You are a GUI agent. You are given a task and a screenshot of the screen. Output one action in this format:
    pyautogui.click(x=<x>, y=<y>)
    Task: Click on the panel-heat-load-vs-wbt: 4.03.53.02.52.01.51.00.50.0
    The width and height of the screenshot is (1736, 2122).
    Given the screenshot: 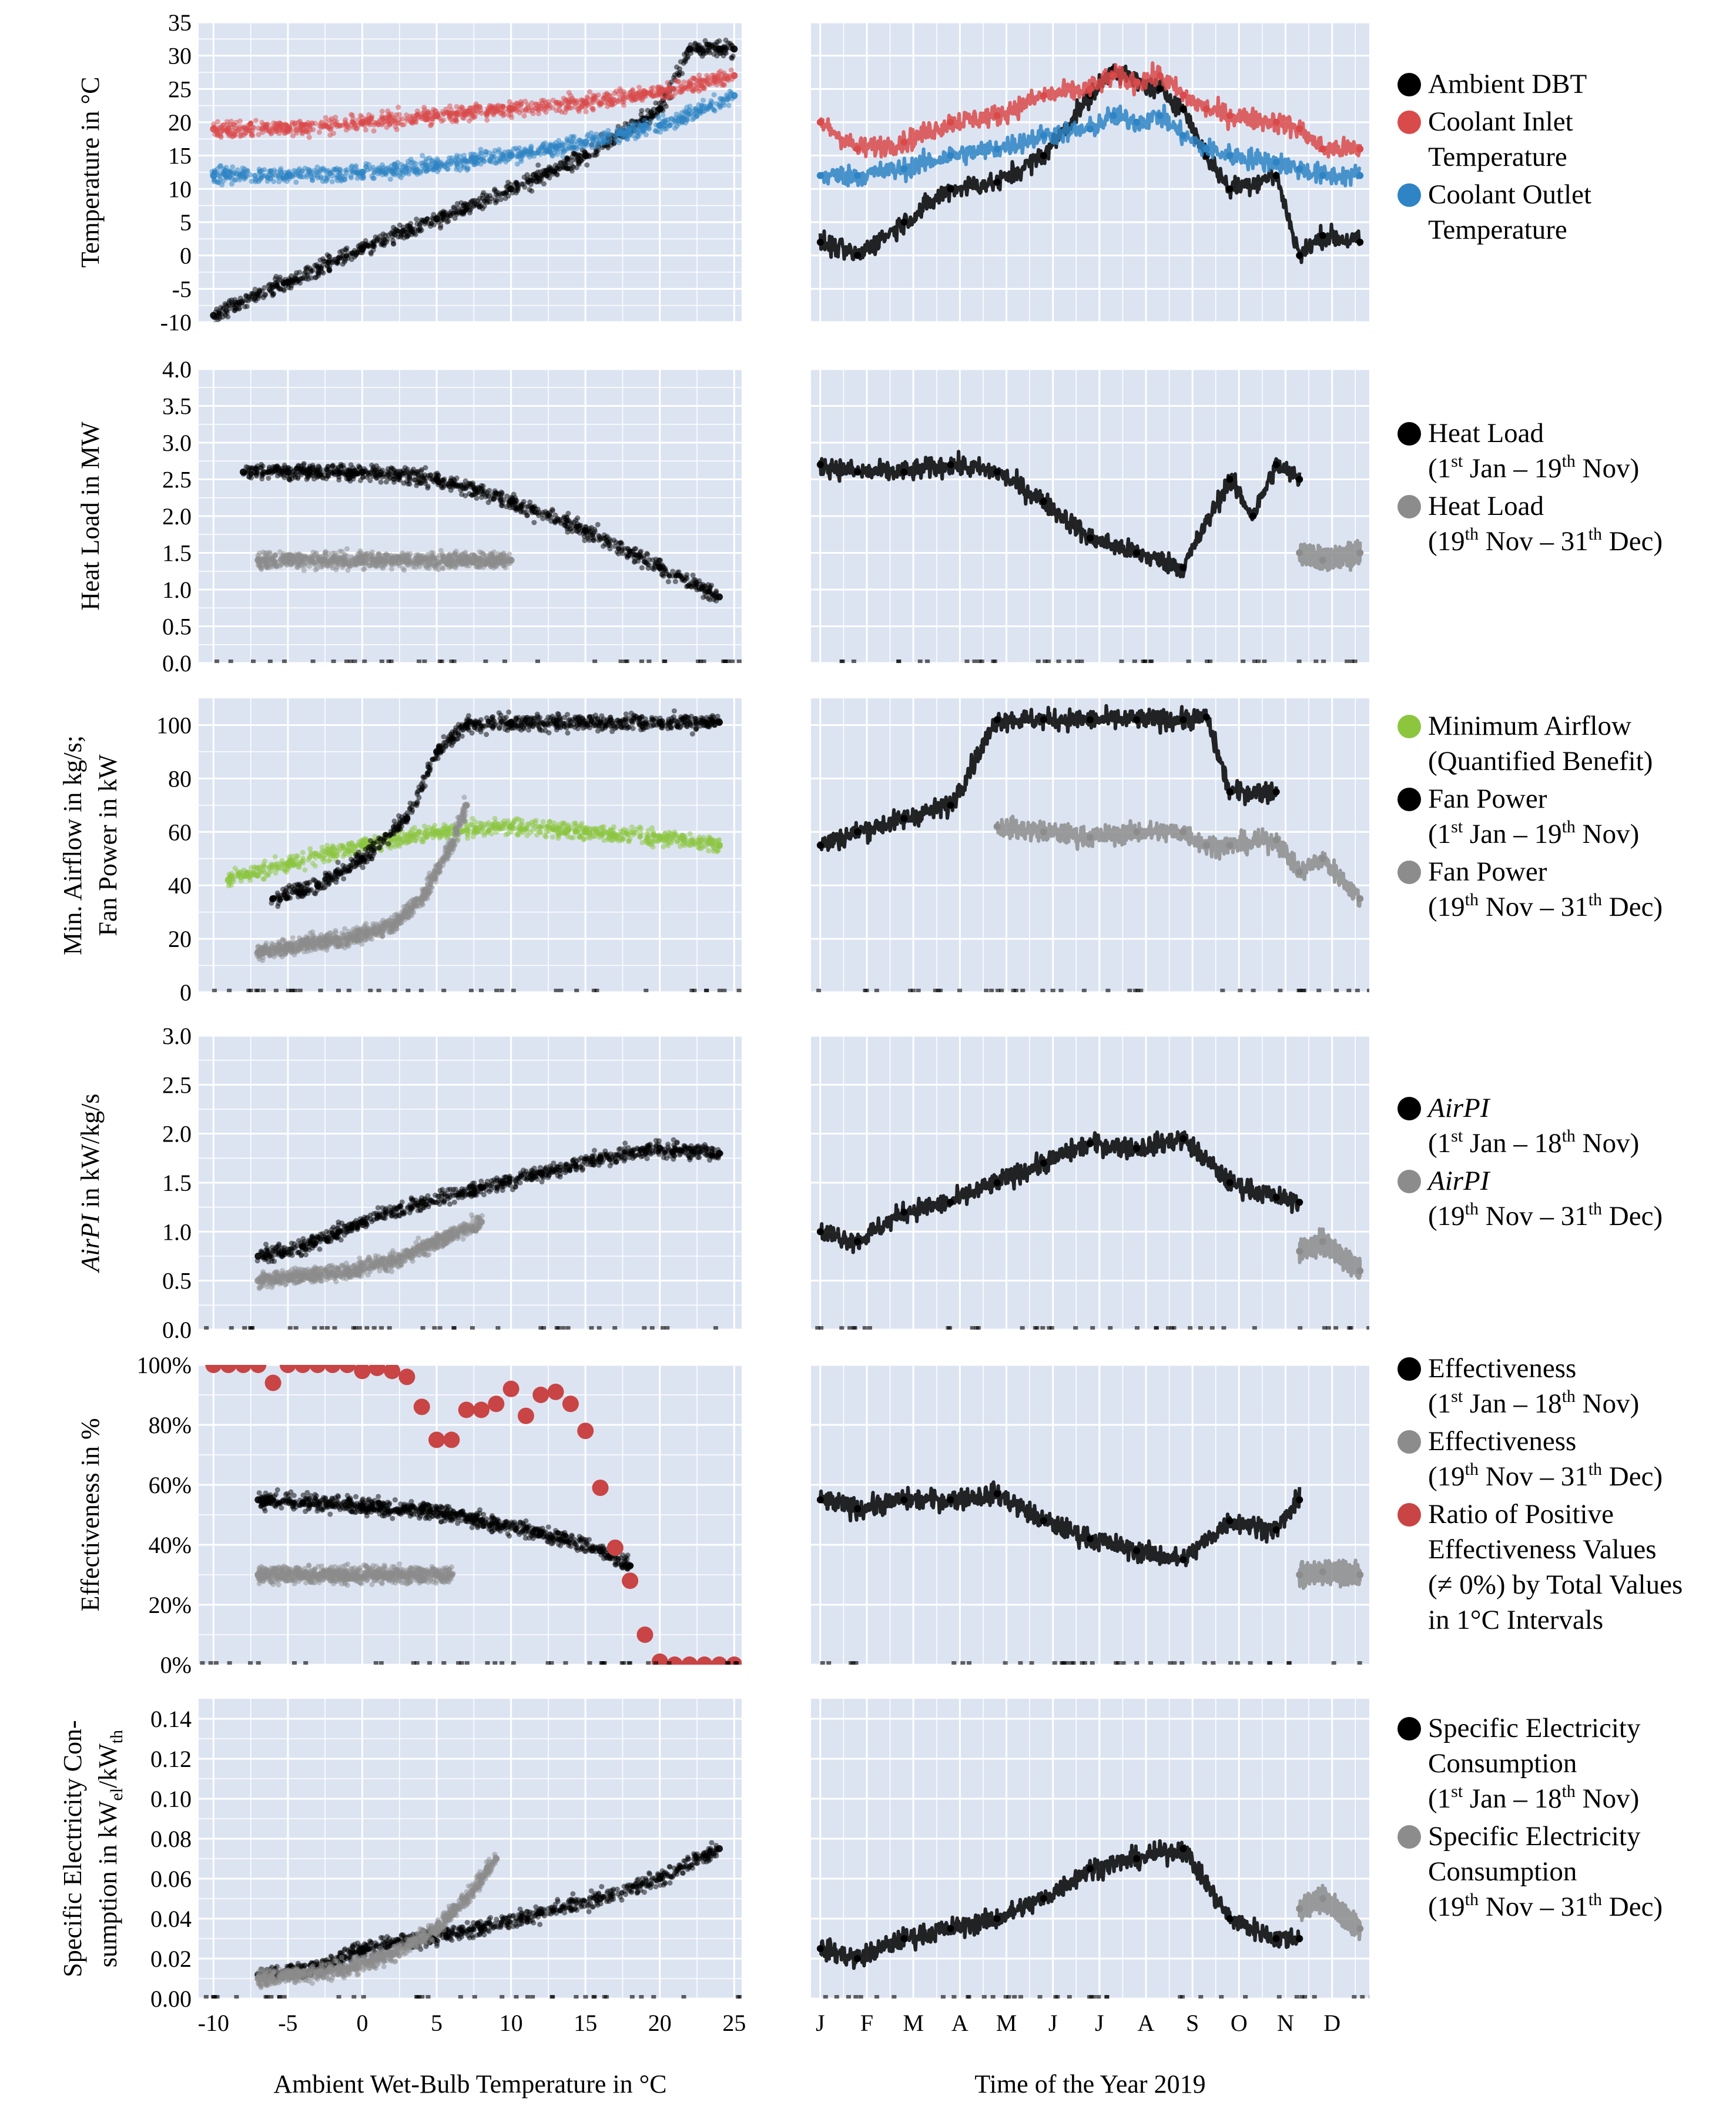 What is the action you would take?
    pyautogui.click(x=452, y=516)
    